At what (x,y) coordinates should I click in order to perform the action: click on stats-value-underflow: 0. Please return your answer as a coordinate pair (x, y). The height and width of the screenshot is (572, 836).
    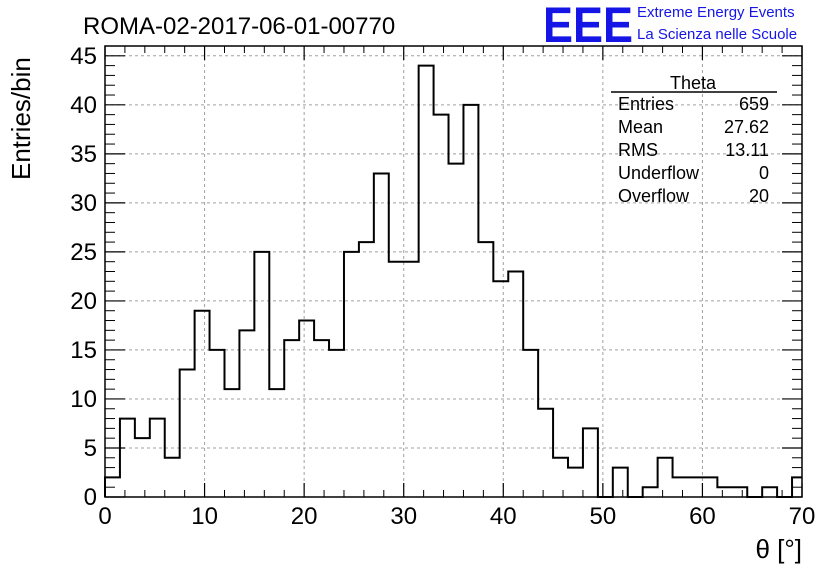
    Looking at the image, I should click on (764, 173).